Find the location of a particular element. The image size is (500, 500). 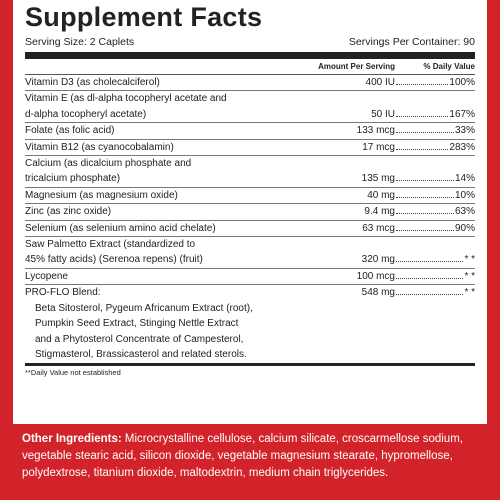

serving-size: Serving Size: 2 Caplets is located at coordinates (80, 42).